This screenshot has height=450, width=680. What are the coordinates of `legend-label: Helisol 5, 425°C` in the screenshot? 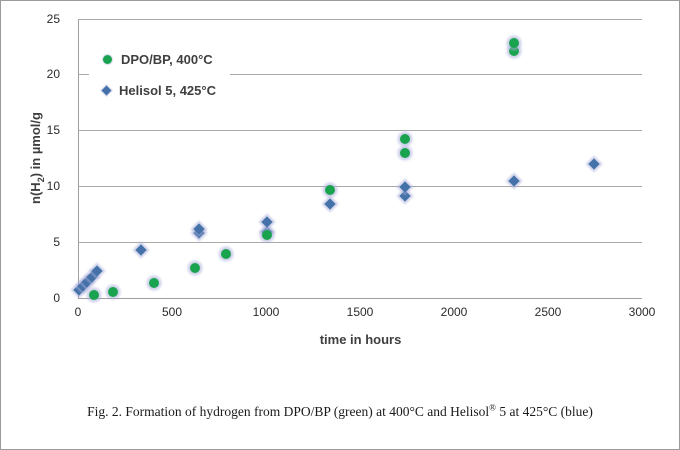 It's located at (167, 90).